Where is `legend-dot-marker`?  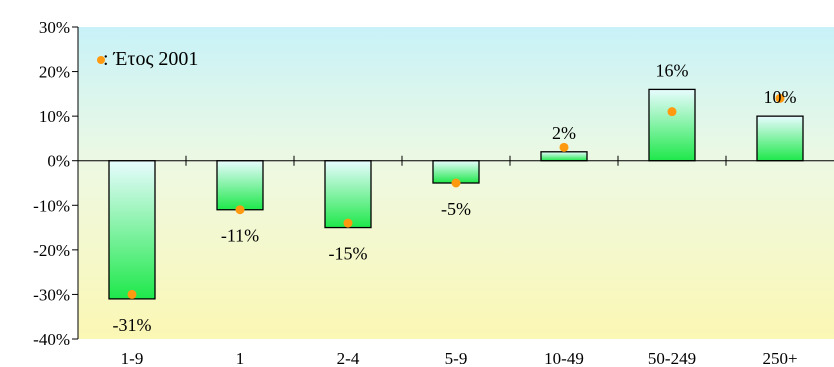 legend-dot-marker is located at coordinates (101, 60).